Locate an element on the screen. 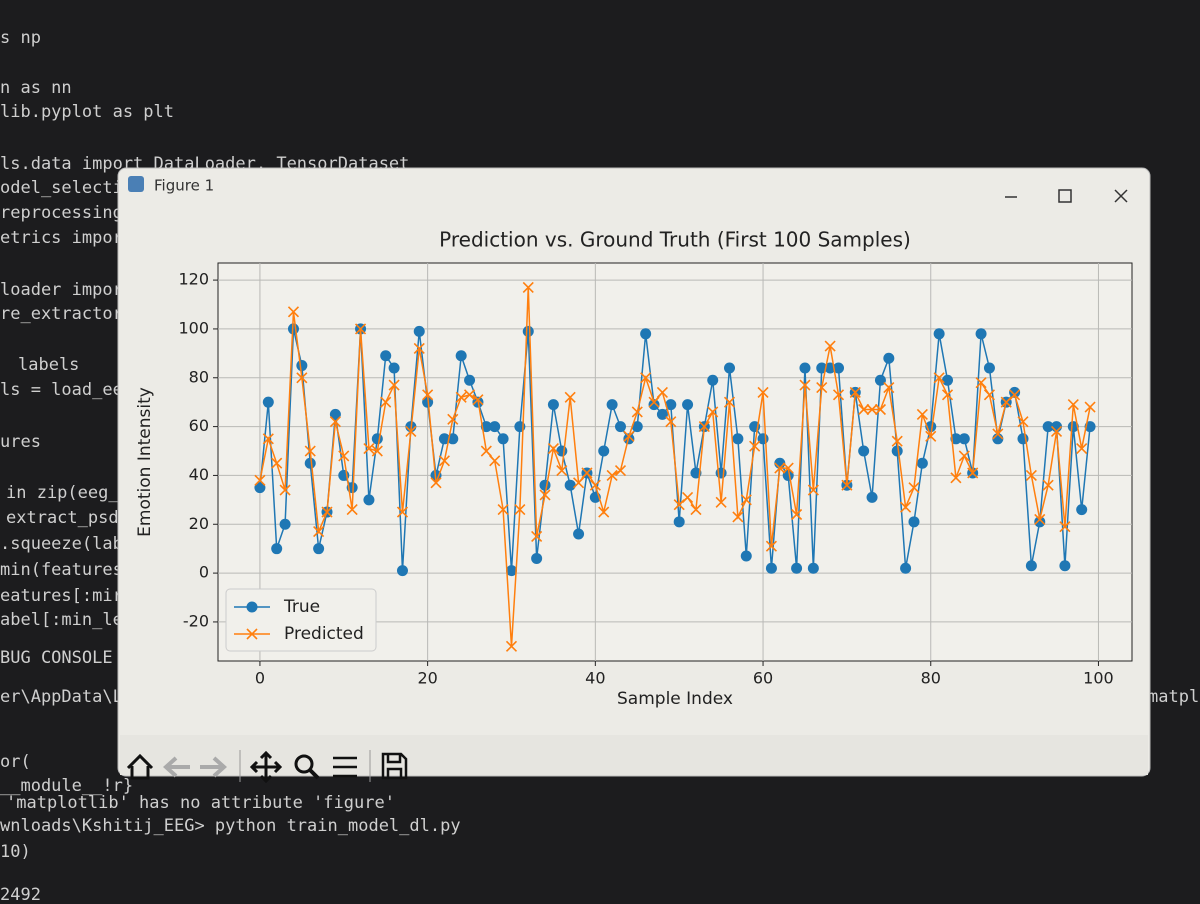 The height and width of the screenshot is (904, 1200). maximize-button is located at coordinates (1065, 196).